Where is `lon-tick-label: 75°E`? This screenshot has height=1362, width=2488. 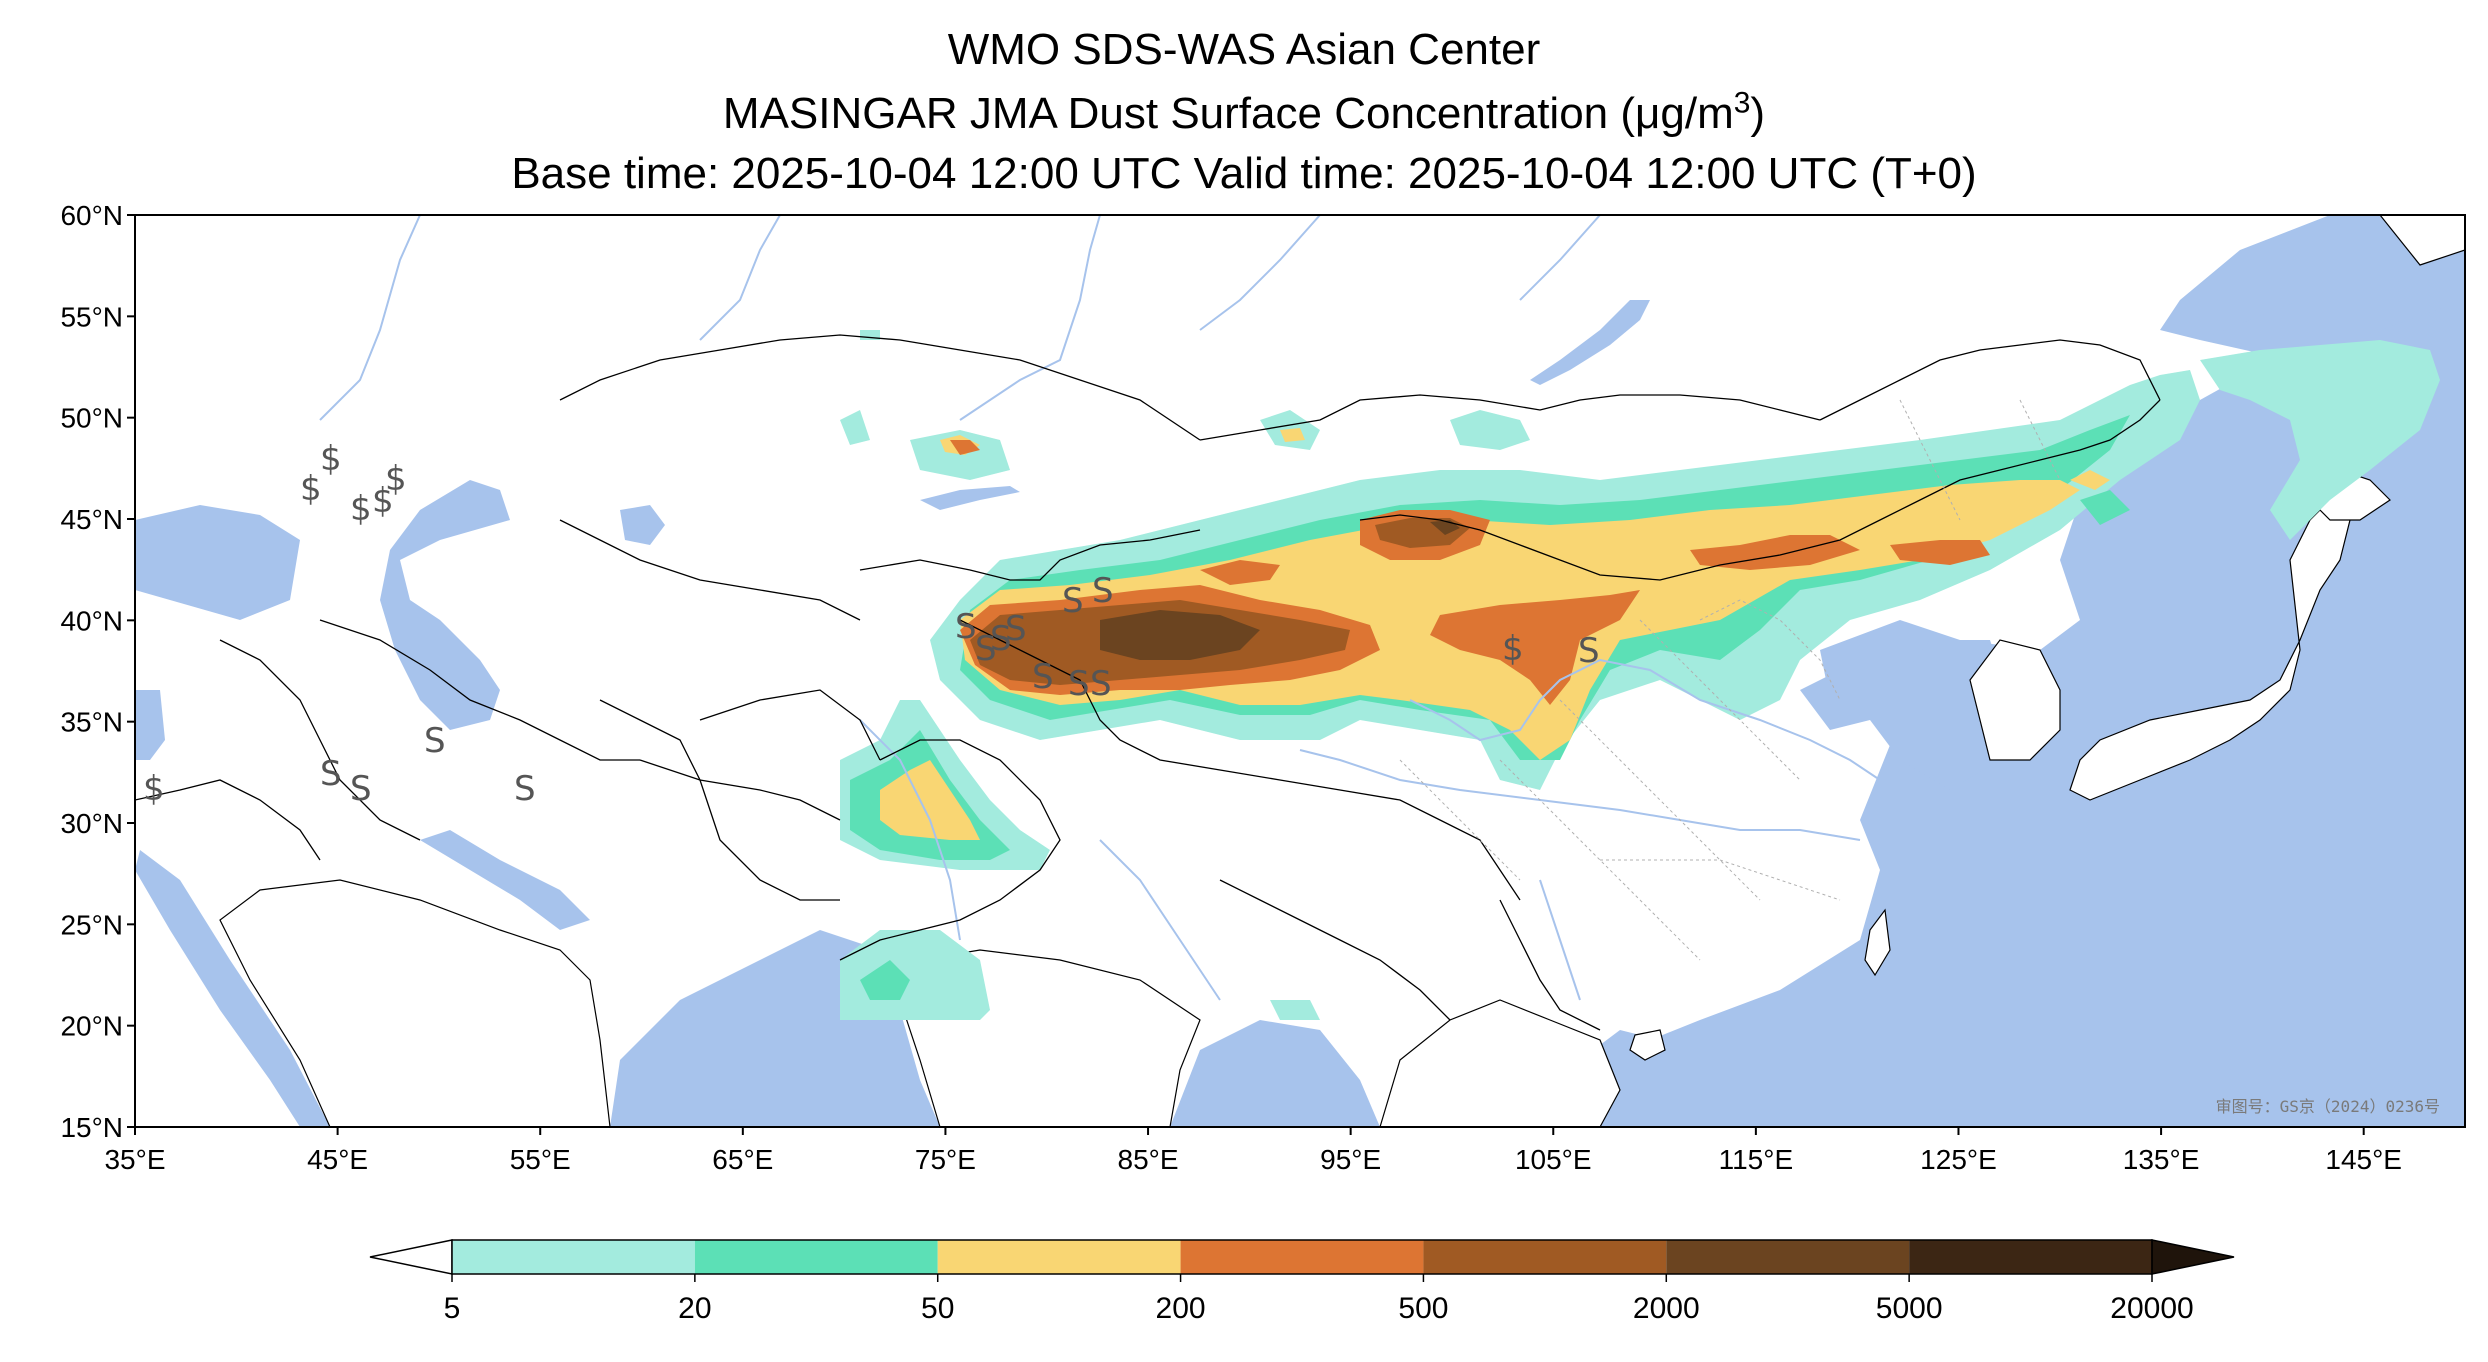 lon-tick-label: 75°E is located at coordinates (945, 1159).